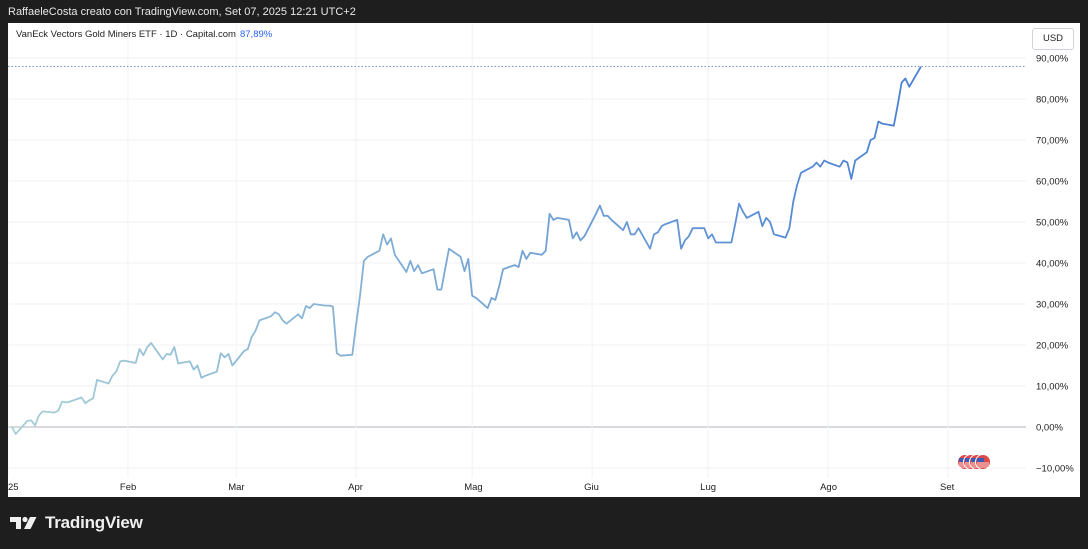 This screenshot has height=549, width=1088. Describe the element at coordinates (708, 487) in the screenshot. I see `x-tick-label: Lug` at that location.